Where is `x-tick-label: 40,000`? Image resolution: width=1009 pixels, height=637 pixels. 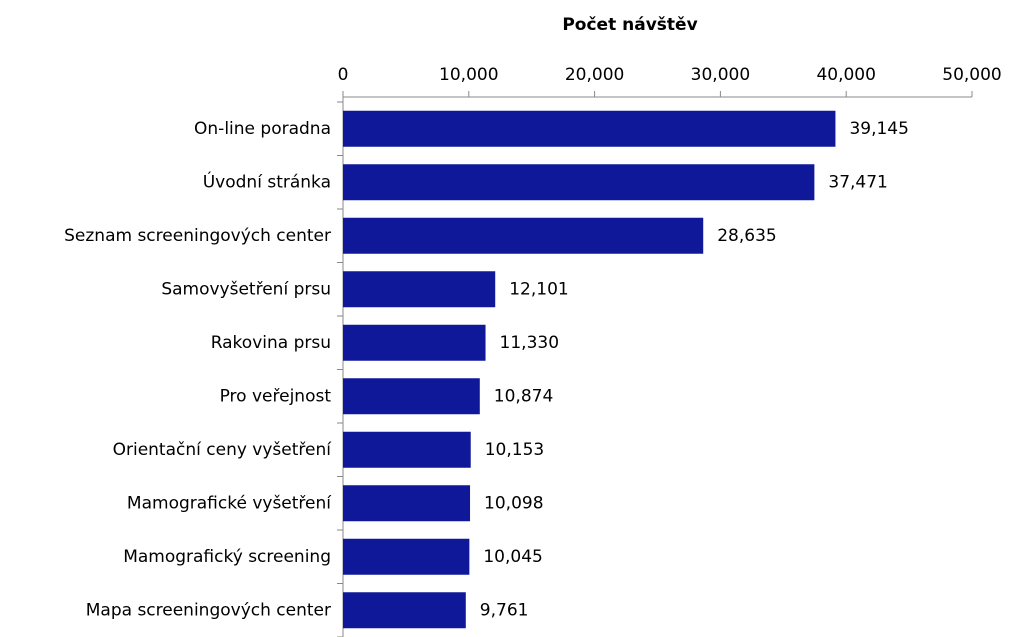
x-tick-label: 40,000 is located at coordinates (845, 75).